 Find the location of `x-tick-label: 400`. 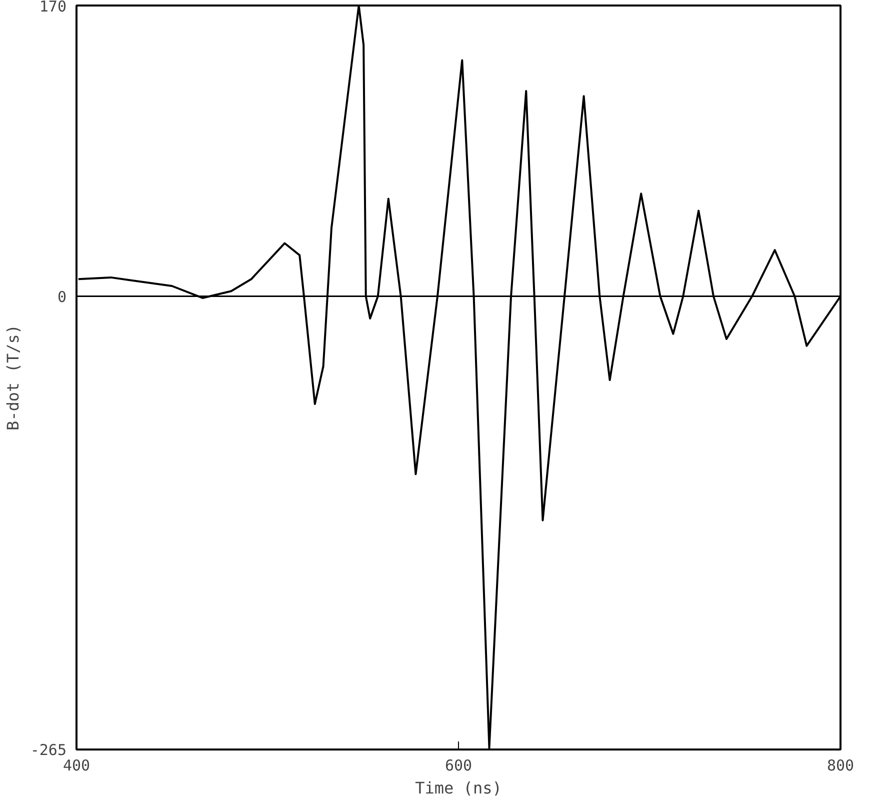

x-tick-label: 400 is located at coordinates (76, 765).